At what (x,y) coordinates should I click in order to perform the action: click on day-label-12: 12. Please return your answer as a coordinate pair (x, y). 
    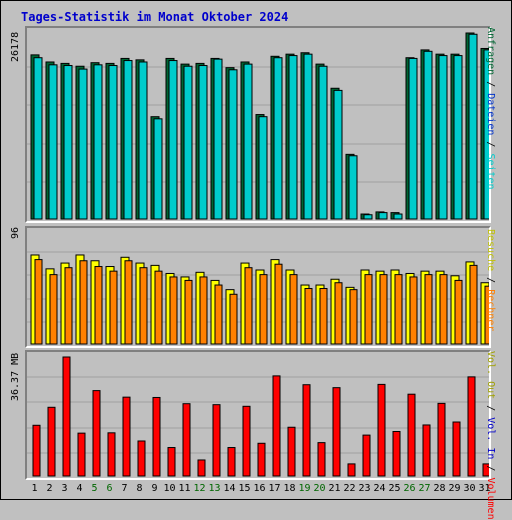
    Looking at the image, I should click on (199, 488).